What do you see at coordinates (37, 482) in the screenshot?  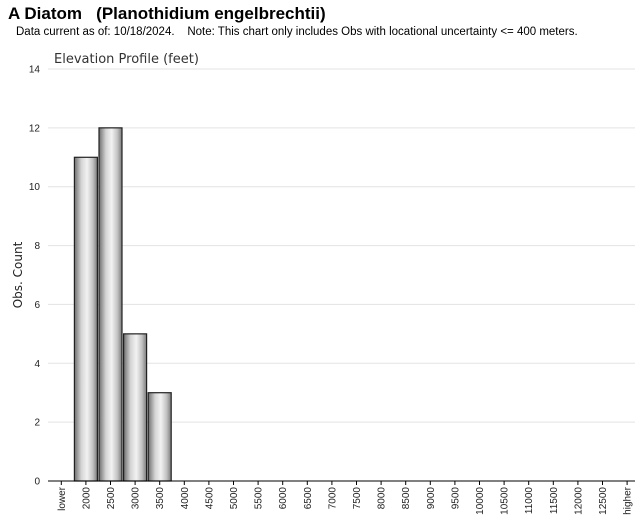 I see `y-tick-label: 0` at bounding box center [37, 482].